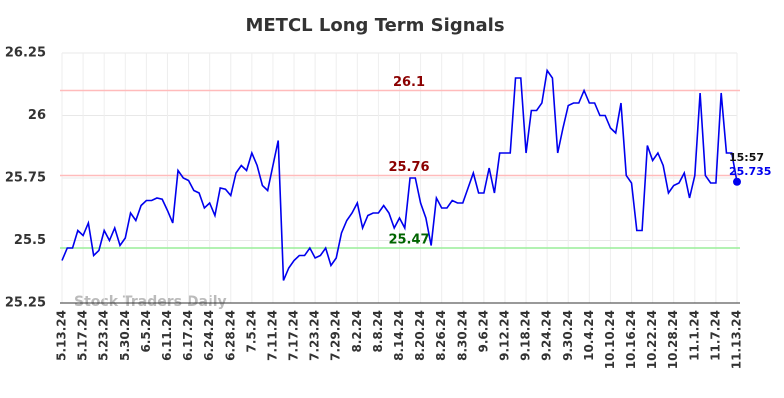 This screenshot has width=784, height=398. Describe the element at coordinates (83, 335) in the screenshot. I see `x-tick-label: 5.17.24` at that location.